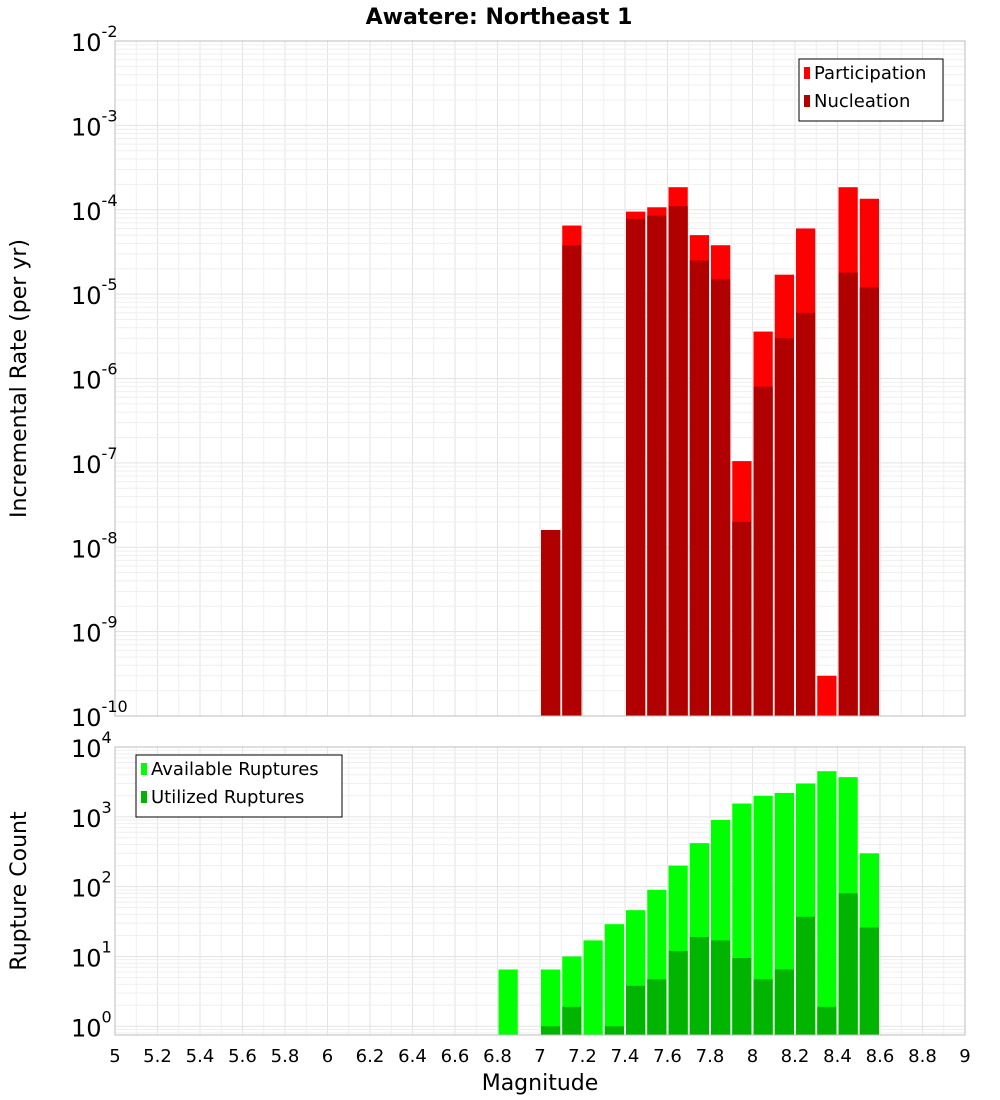 The image size is (1000, 1100). Describe the element at coordinates (922, 1056) in the screenshot. I see `x-tick-label: 8.8` at that location.